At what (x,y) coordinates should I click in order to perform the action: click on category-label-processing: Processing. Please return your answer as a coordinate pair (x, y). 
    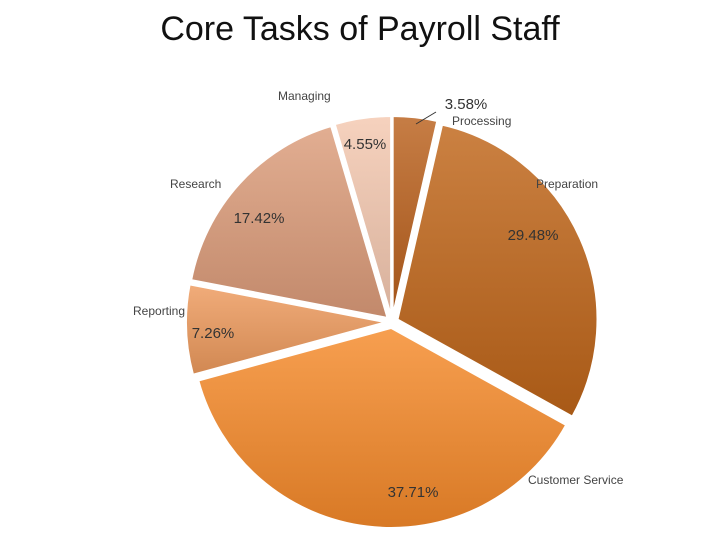
    Looking at the image, I should click on (481, 121).